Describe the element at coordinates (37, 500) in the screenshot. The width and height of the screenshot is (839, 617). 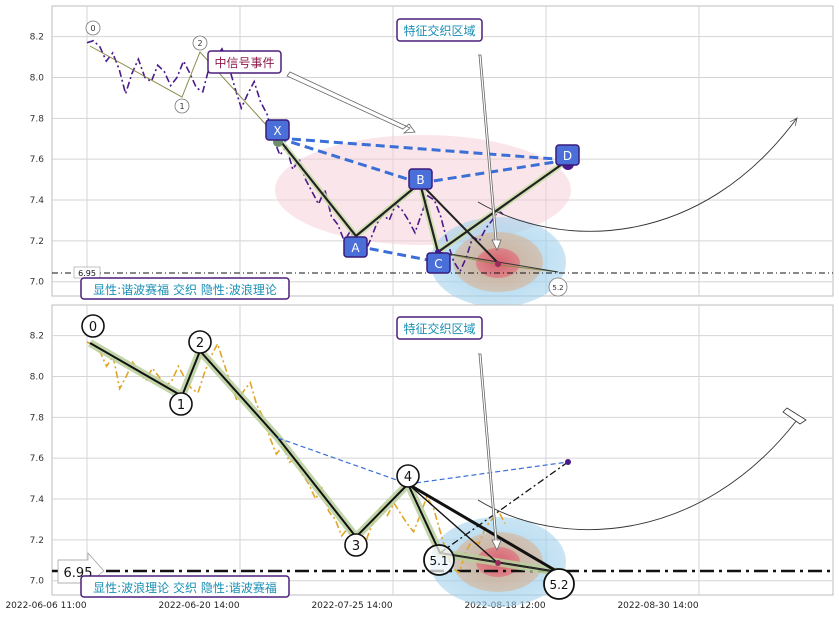
I see `bottom-y-tick-label: 7.4` at that location.